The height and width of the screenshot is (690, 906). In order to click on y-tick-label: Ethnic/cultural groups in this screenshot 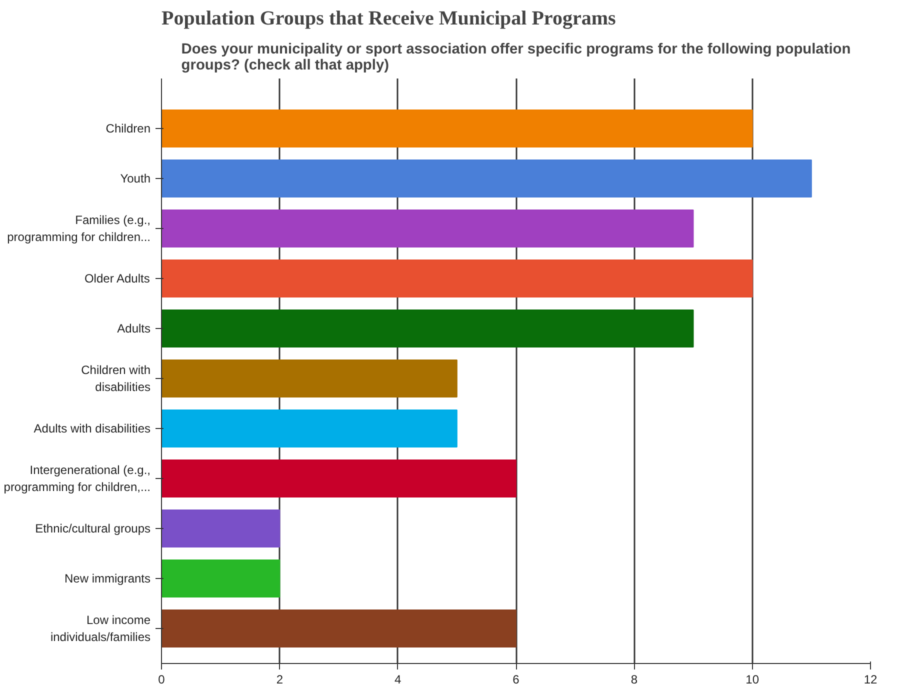, I will do `click(93, 529)`.